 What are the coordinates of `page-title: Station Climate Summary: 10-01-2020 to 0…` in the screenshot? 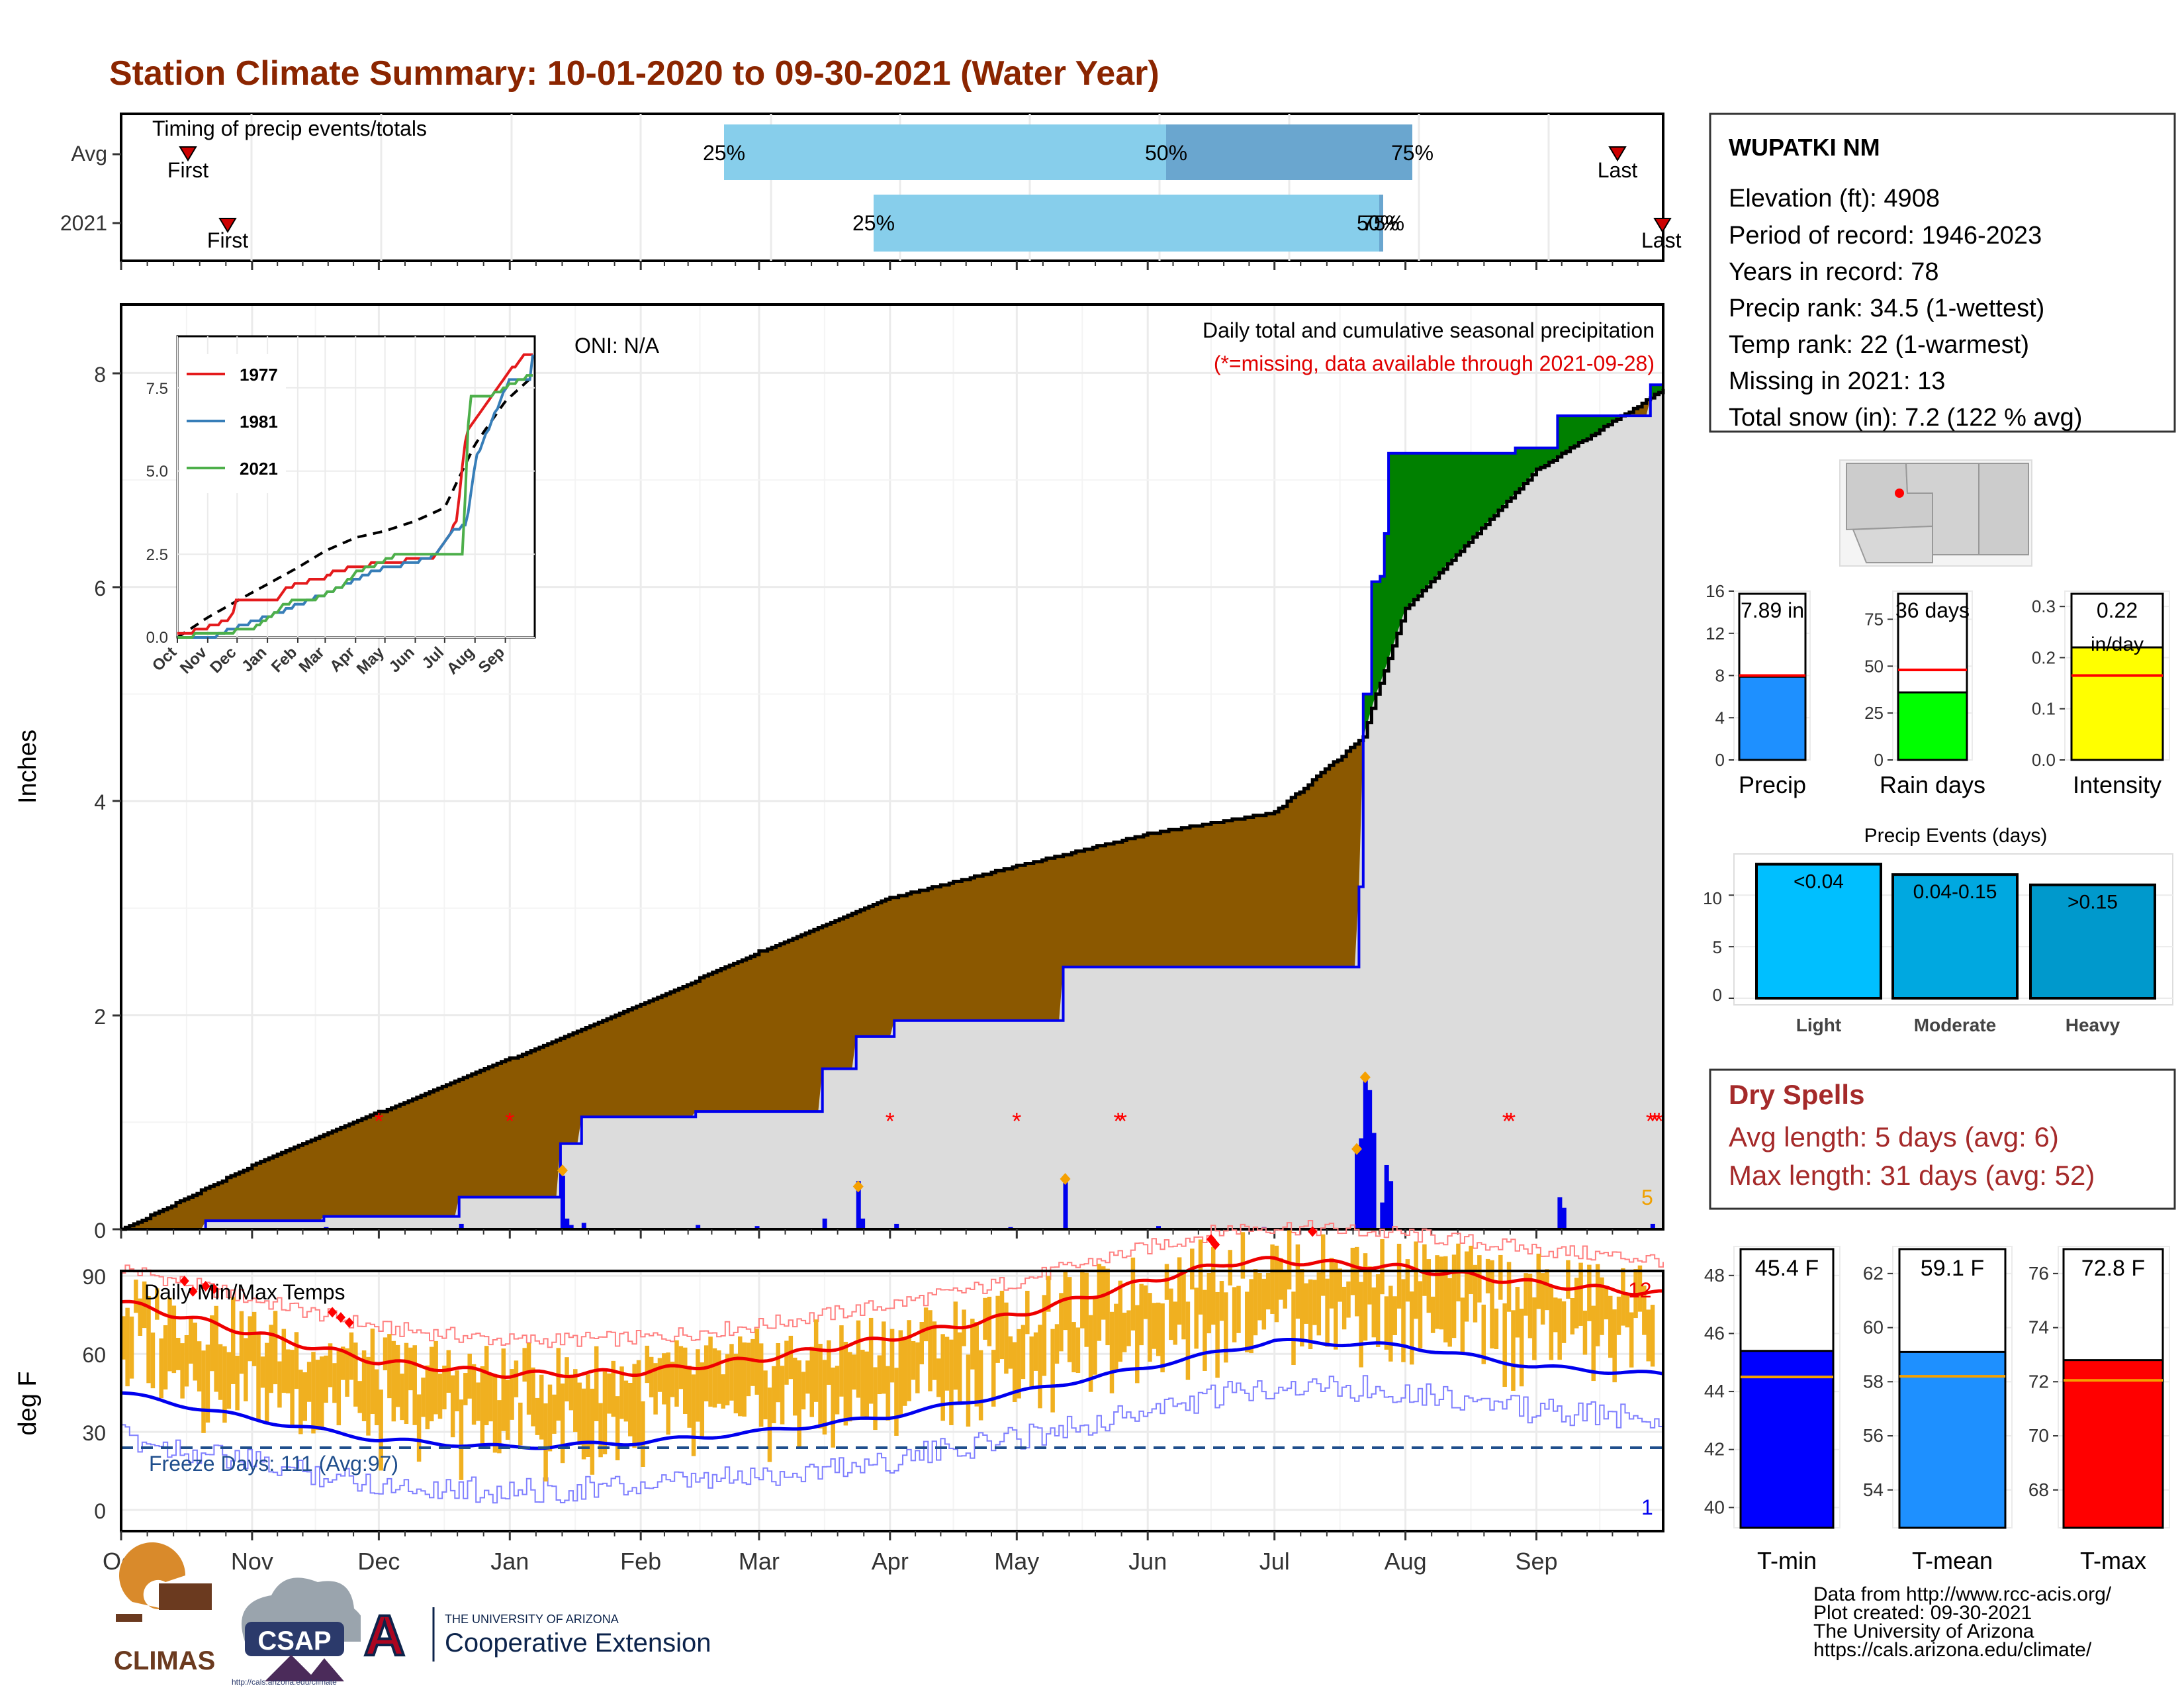 It's located at (634, 73).